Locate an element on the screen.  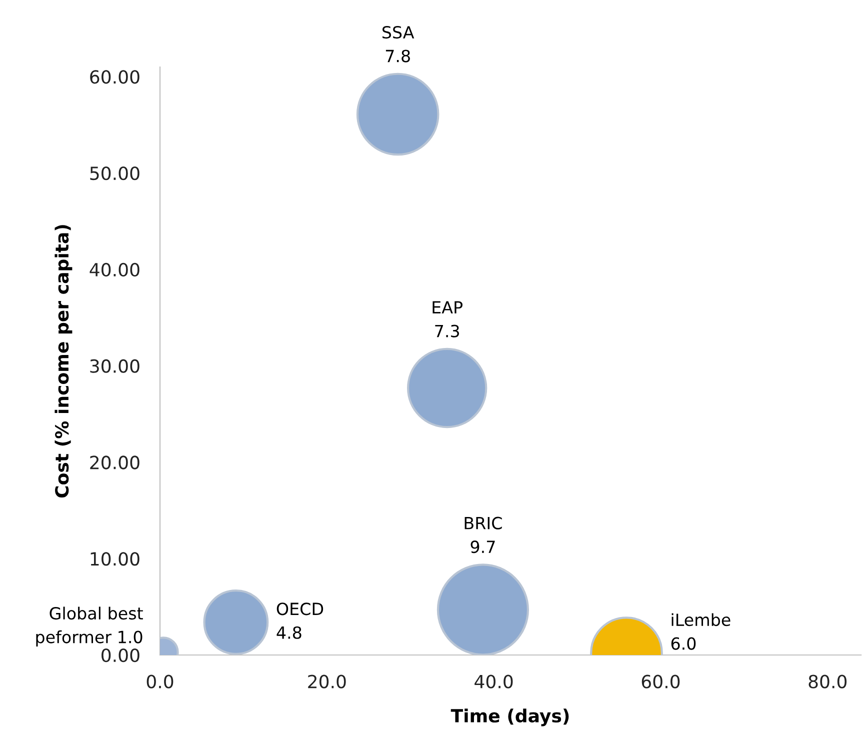
series-label: OECD is located at coordinates (300, 609).